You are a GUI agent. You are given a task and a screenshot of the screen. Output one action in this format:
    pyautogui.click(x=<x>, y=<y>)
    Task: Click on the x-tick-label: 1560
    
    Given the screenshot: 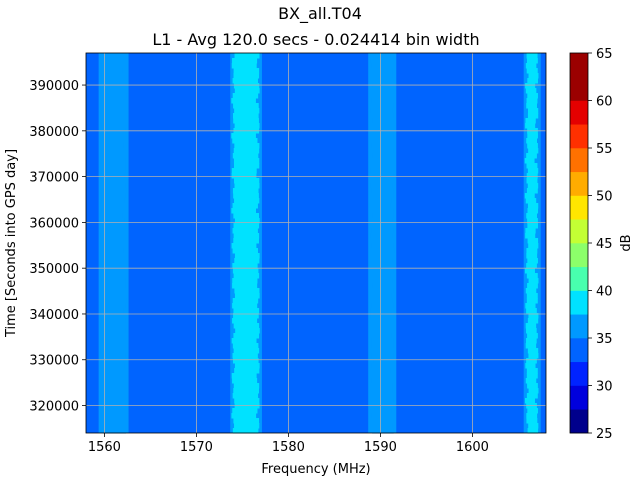 What is the action you would take?
    pyautogui.click(x=104, y=447)
    